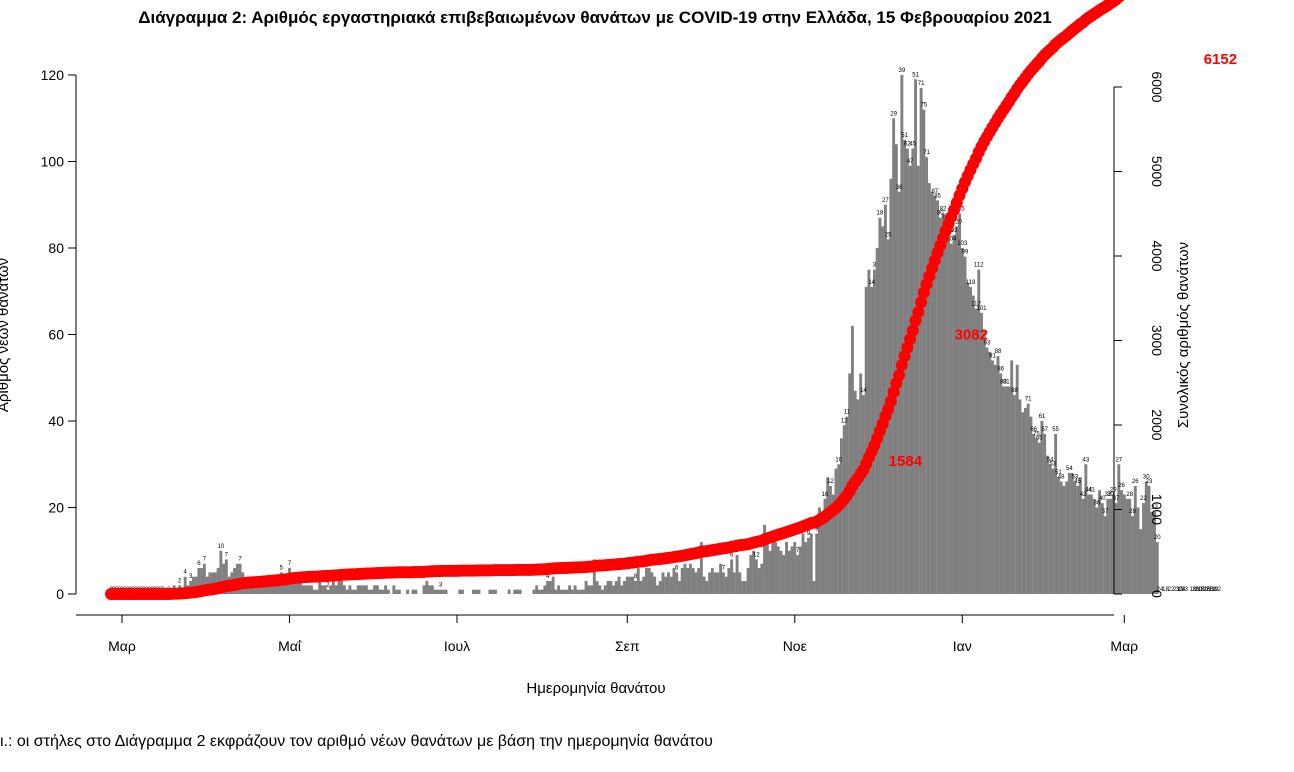 This screenshot has width=1294, height=772. I want to click on bar-label-324: 86, so click(1000, 369).